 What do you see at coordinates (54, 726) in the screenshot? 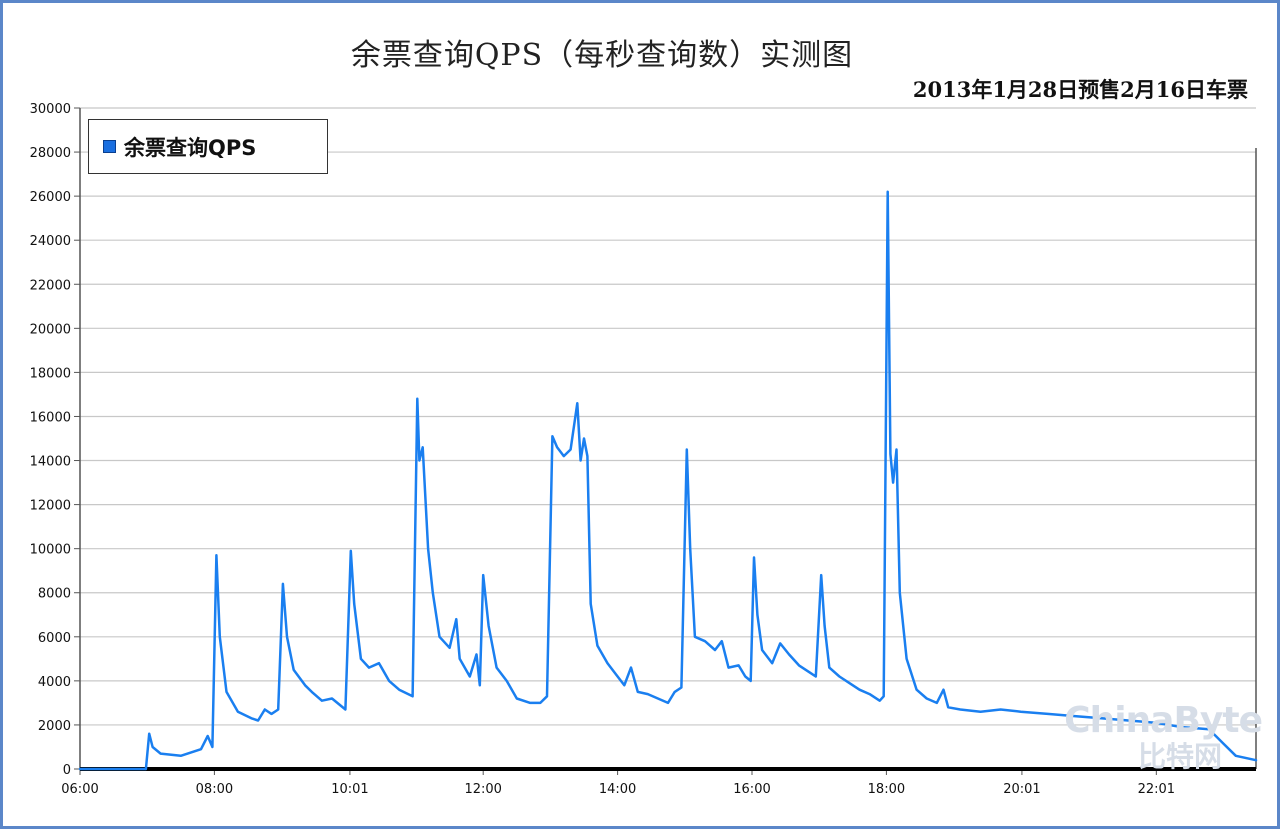
I see `y-tick-label: 2000` at bounding box center [54, 726].